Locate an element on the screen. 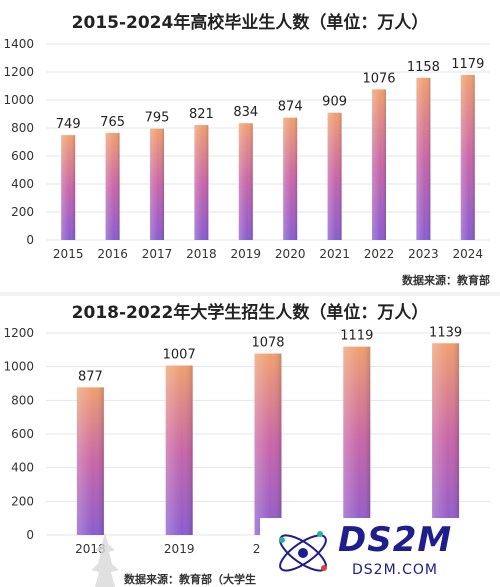  x-tick-label: 2015 is located at coordinates (68, 254).